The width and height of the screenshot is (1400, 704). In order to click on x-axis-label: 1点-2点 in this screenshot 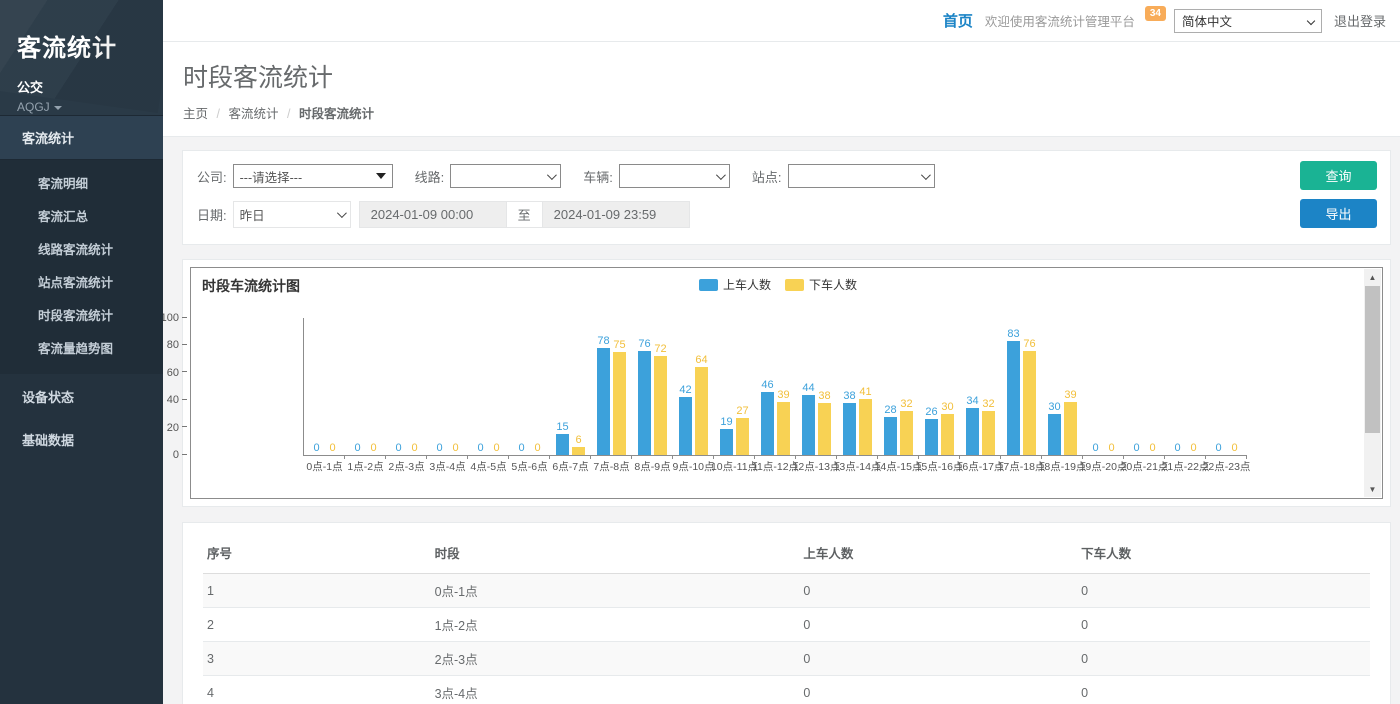, I will do `click(365, 467)`.